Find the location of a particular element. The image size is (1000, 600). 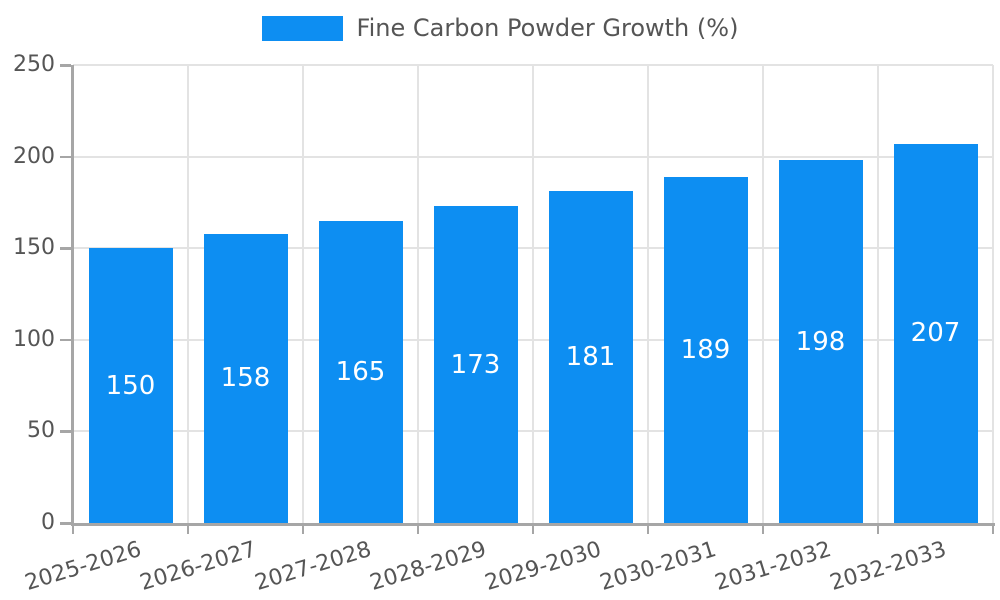

legend: Fine Carbon Powder Growth (%) is located at coordinates (500, 28).